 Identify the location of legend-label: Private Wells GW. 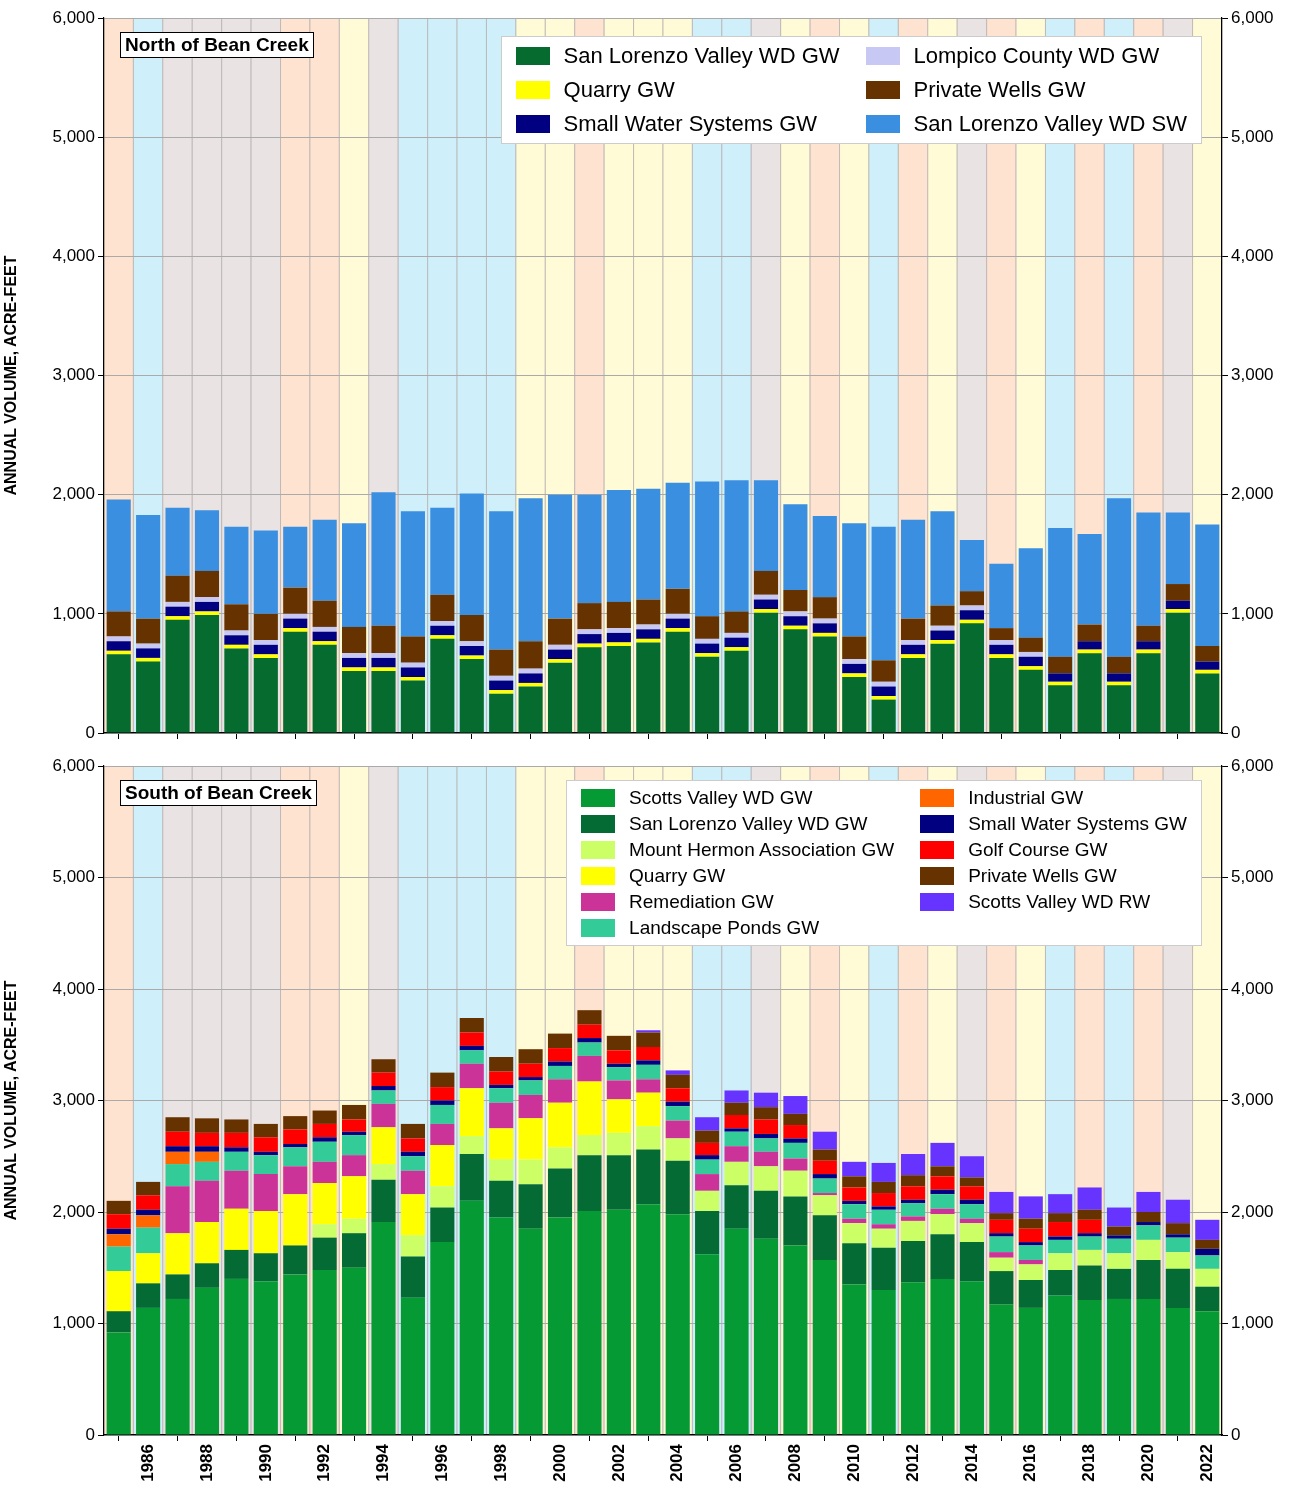
(1042, 876).